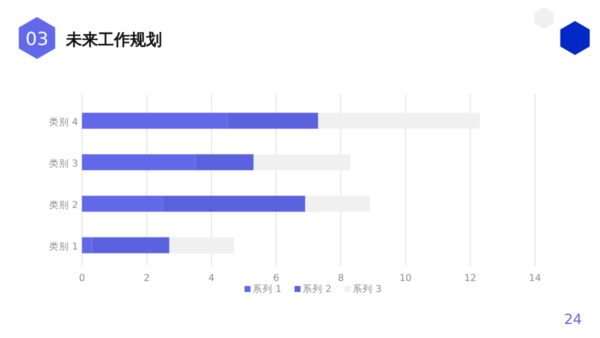  What do you see at coordinates (276, 278) in the screenshot?
I see `x-tick-label: 6` at bounding box center [276, 278].